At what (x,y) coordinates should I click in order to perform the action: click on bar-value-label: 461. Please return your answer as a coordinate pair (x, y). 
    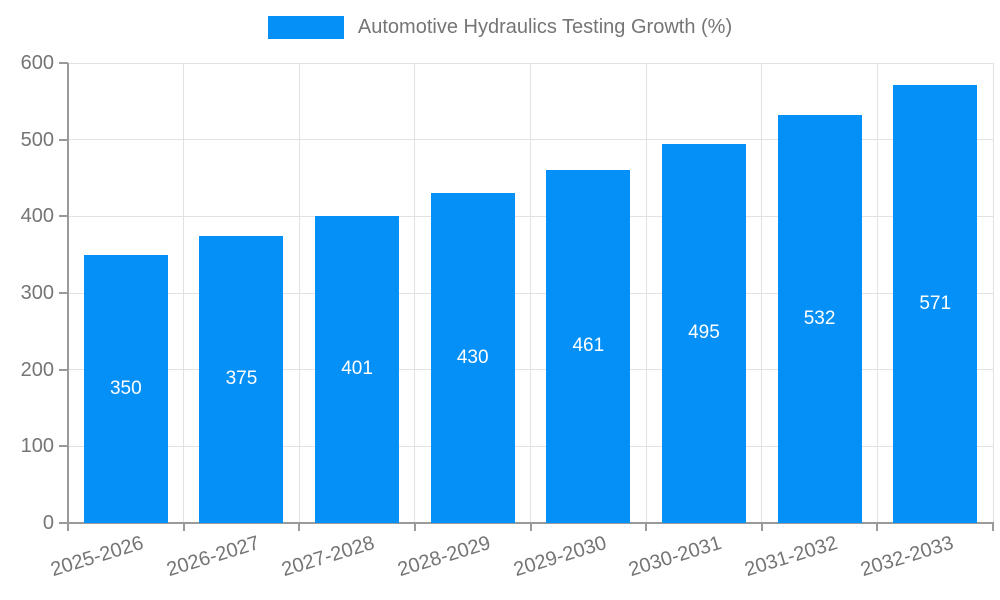
    Looking at the image, I should click on (588, 346).